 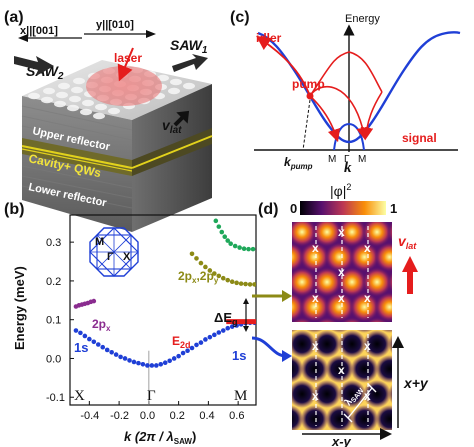 I want to click on laser-spot, so click(x=124, y=86).